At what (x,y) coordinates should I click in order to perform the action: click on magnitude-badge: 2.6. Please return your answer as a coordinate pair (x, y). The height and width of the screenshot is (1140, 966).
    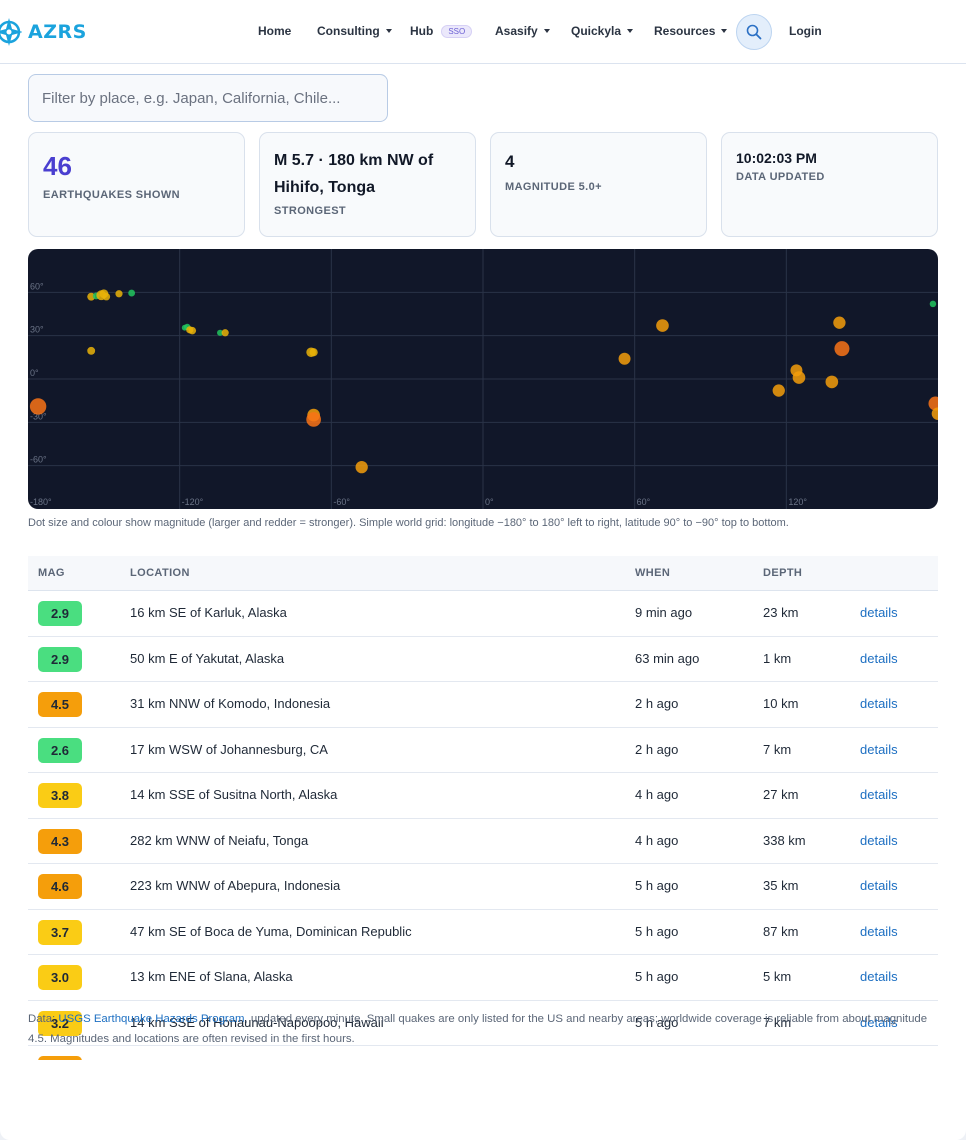
    Looking at the image, I should click on (60, 750).